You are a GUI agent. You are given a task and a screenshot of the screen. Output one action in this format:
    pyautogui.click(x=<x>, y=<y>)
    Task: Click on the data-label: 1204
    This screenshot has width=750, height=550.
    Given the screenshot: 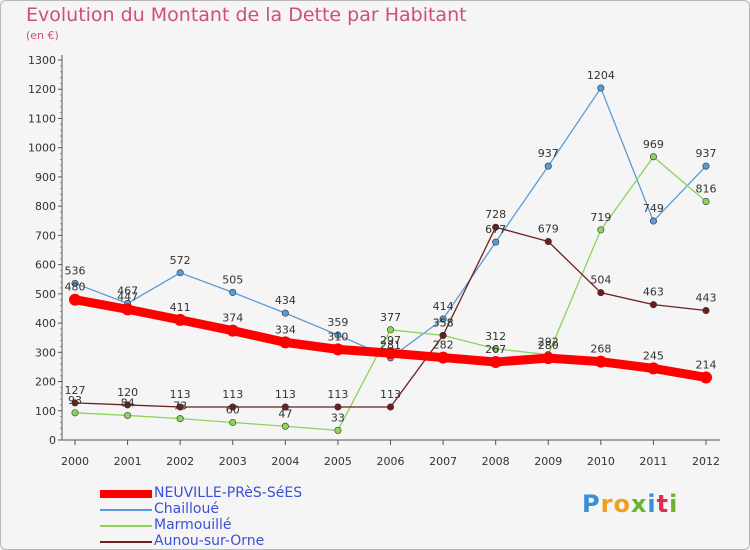 What is the action you would take?
    pyautogui.click(x=601, y=75)
    